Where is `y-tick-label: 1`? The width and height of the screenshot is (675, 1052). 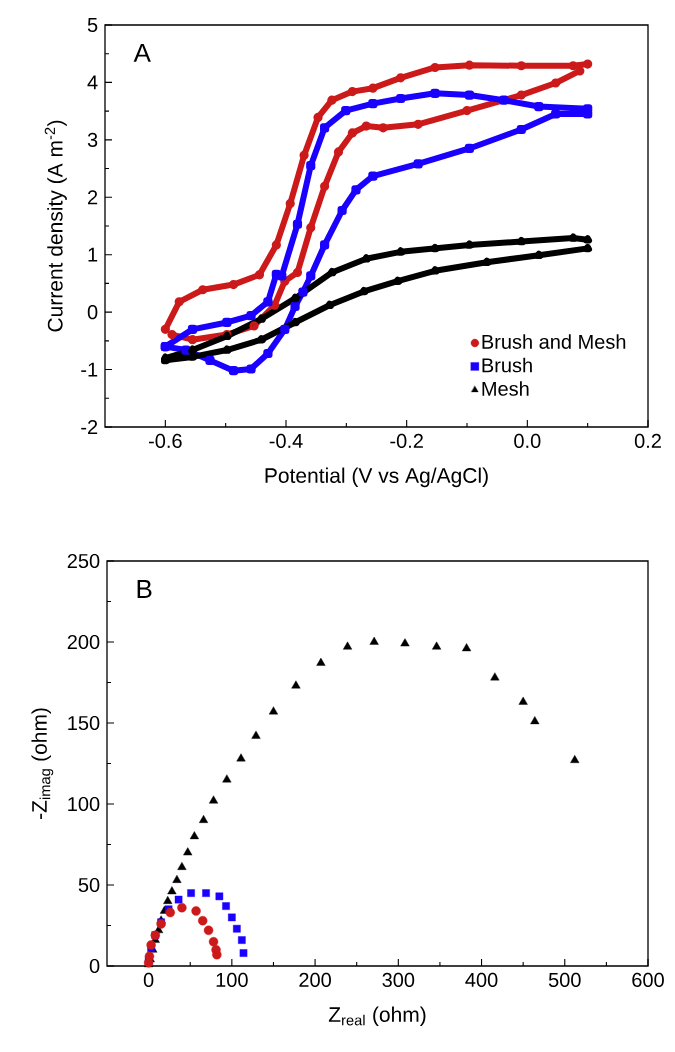
y-tick-label: 1 is located at coordinates (93, 254).